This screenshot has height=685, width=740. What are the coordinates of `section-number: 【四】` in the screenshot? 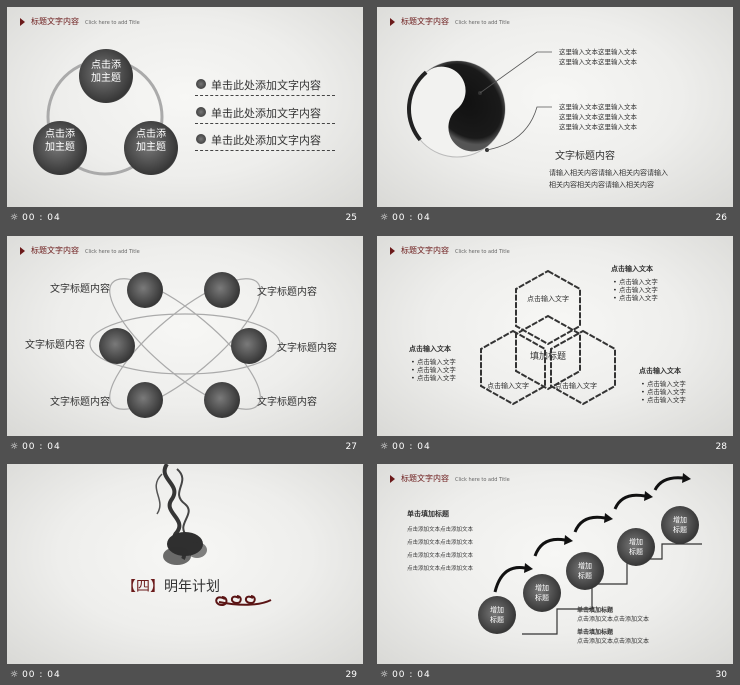 It's located at (143, 587).